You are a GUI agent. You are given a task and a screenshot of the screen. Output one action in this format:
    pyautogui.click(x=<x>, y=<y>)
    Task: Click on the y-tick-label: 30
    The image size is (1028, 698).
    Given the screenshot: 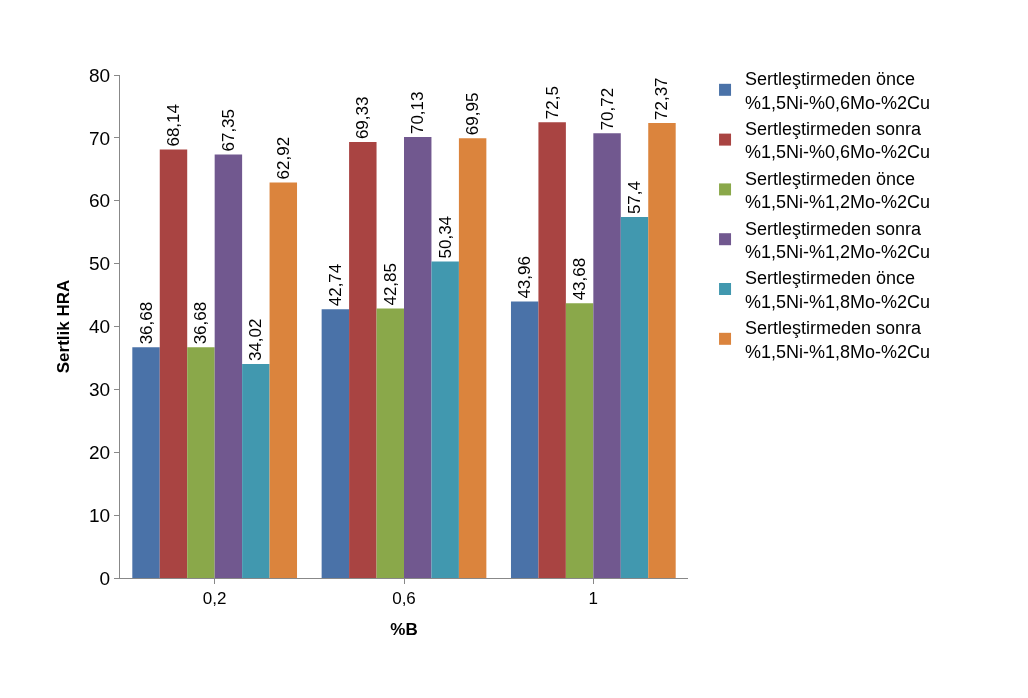 What is the action you would take?
    pyautogui.click(x=100, y=390)
    